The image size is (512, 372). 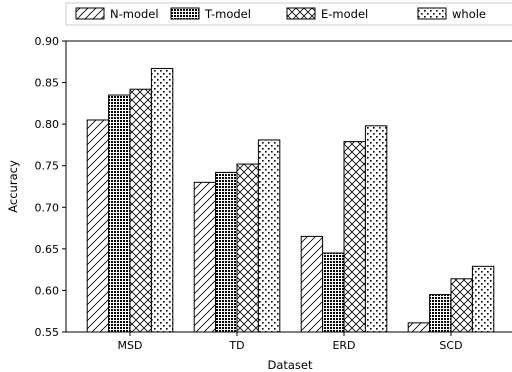 What do you see at coordinates (47, 207) in the screenshot?
I see `y-tick-label: 0.70` at bounding box center [47, 207].